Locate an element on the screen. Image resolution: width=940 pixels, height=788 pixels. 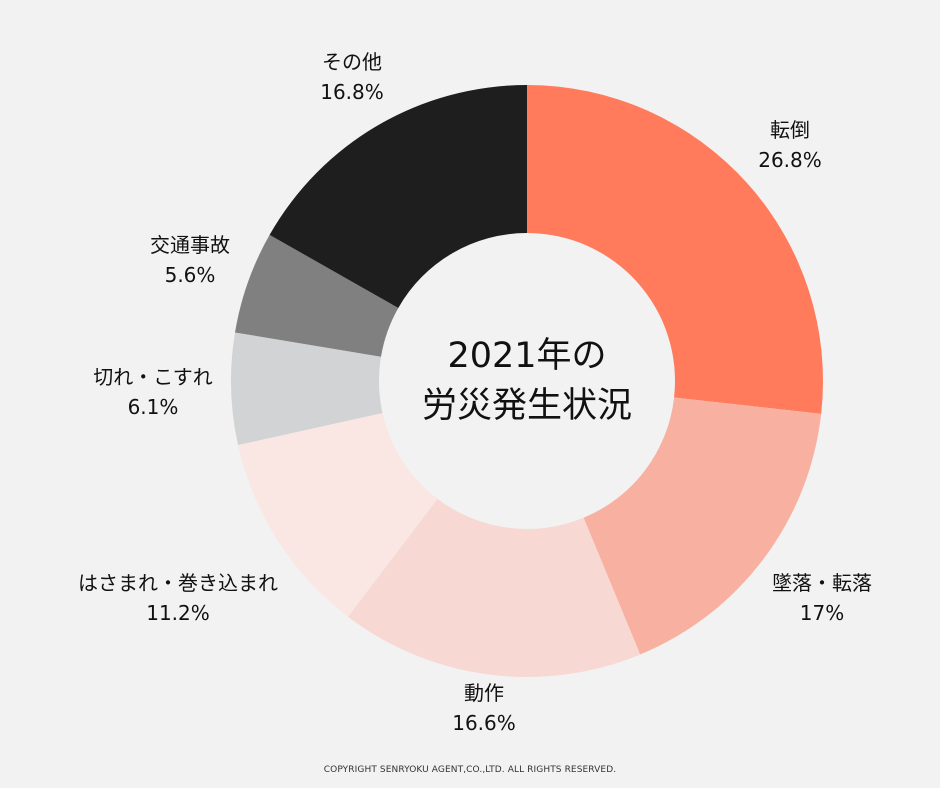
segment-label-value: 6.1% is located at coordinates (153, 407).